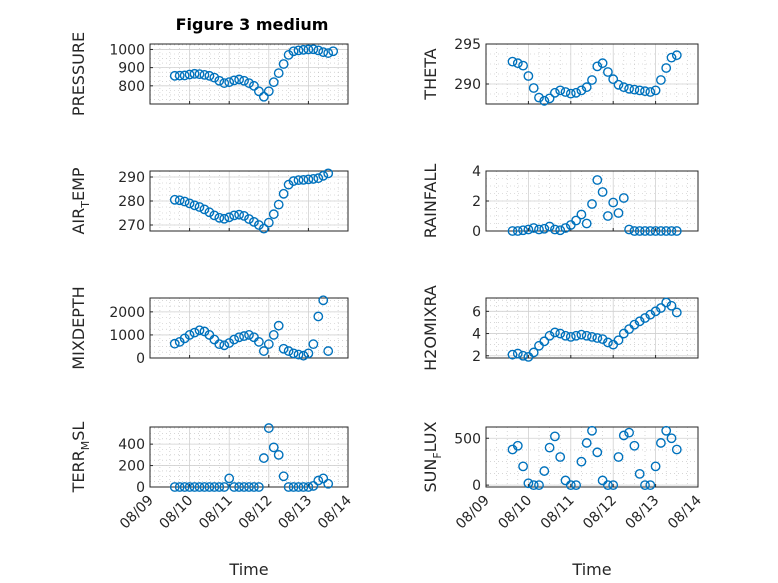  I want to click on x-axis-label: Time, so click(248, 569).